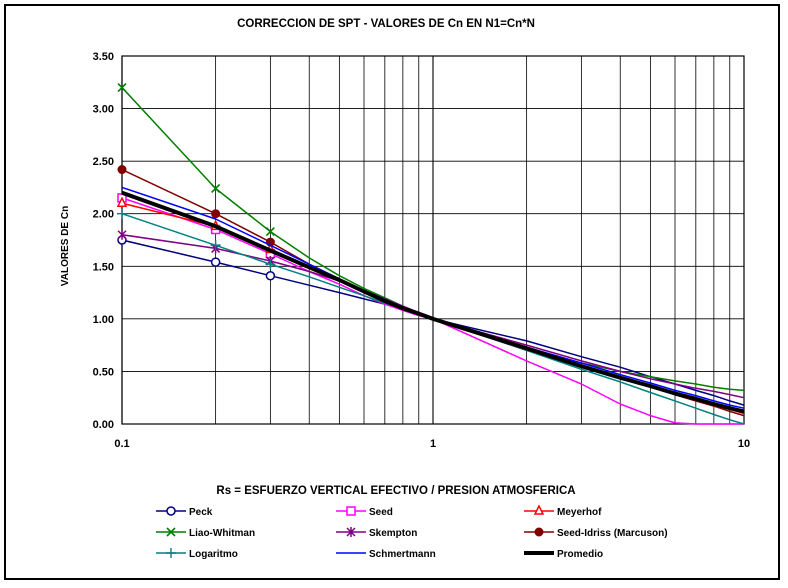  I want to click on x-tick-label: 10, so click(744, 444).